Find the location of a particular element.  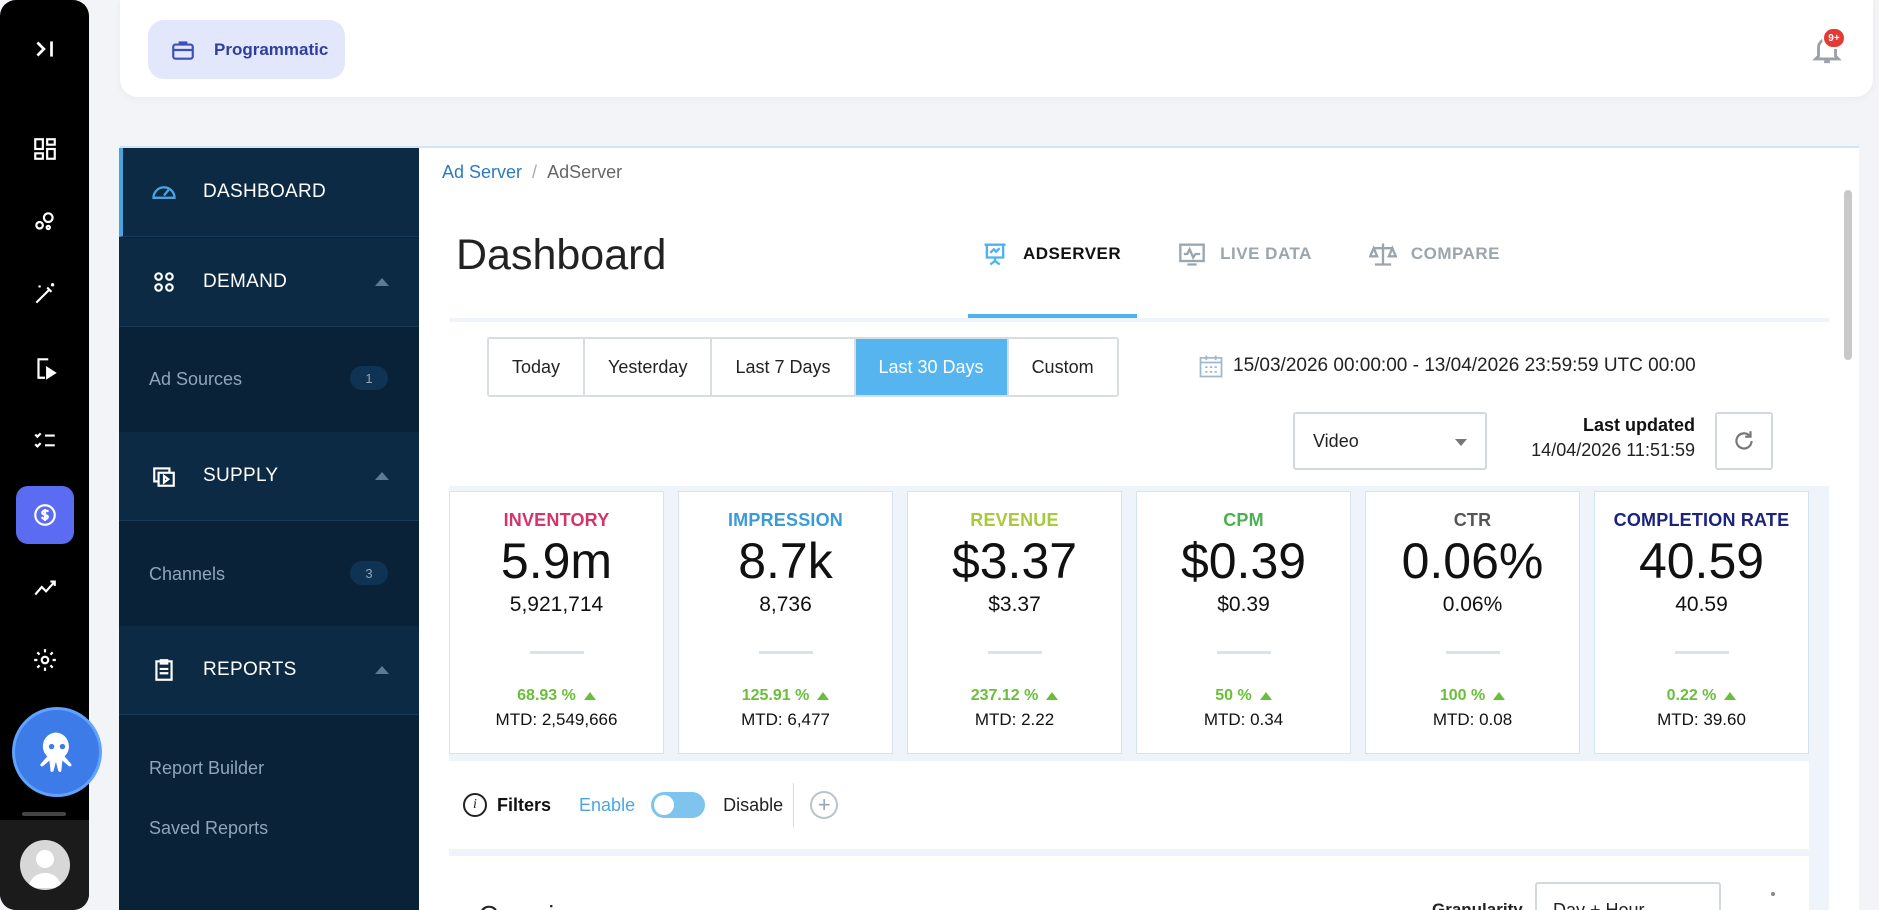

page-title: Dashboard is located at coordinates (561, 255).